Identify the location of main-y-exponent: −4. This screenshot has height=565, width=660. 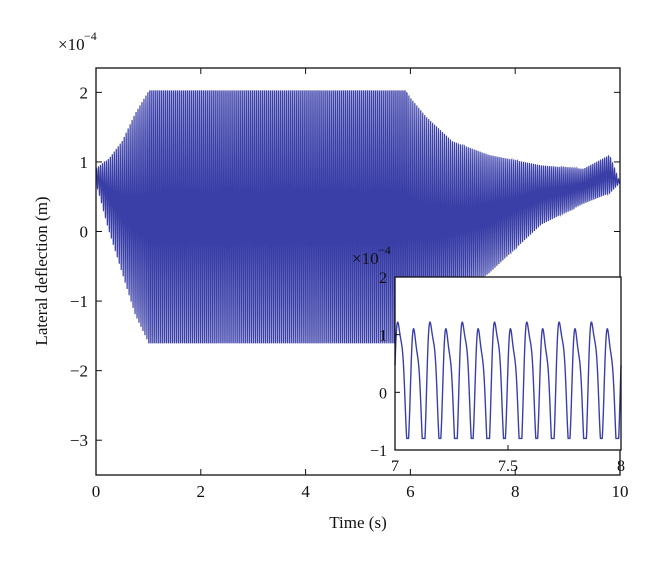
(90, 36).